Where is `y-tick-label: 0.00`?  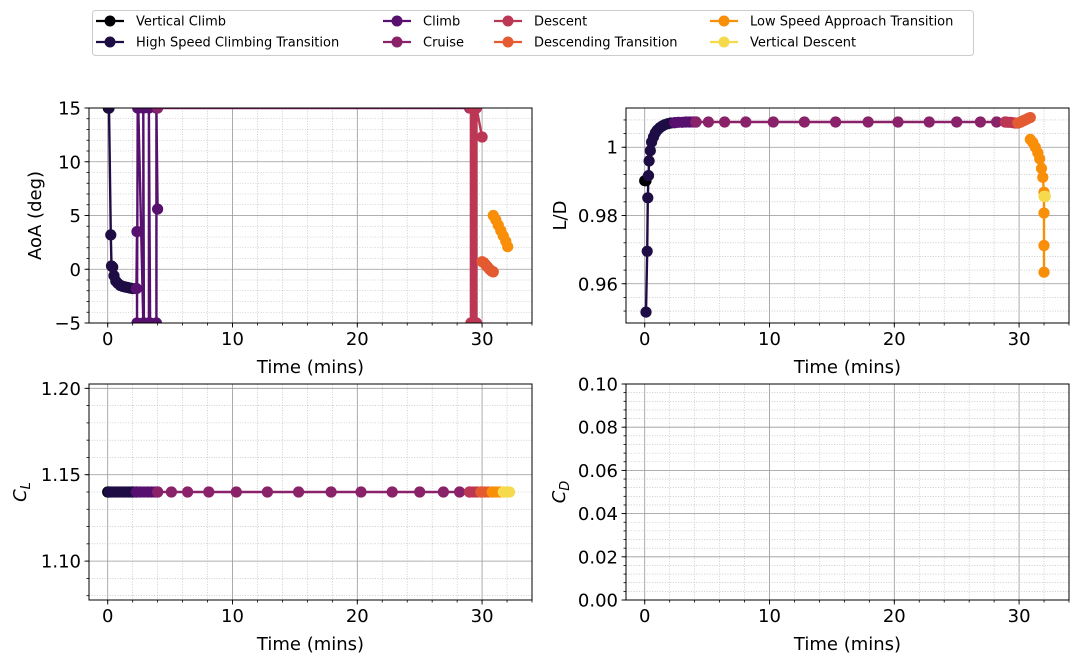
y-tick-label: 0.00 is located at coordinates (598, 601).